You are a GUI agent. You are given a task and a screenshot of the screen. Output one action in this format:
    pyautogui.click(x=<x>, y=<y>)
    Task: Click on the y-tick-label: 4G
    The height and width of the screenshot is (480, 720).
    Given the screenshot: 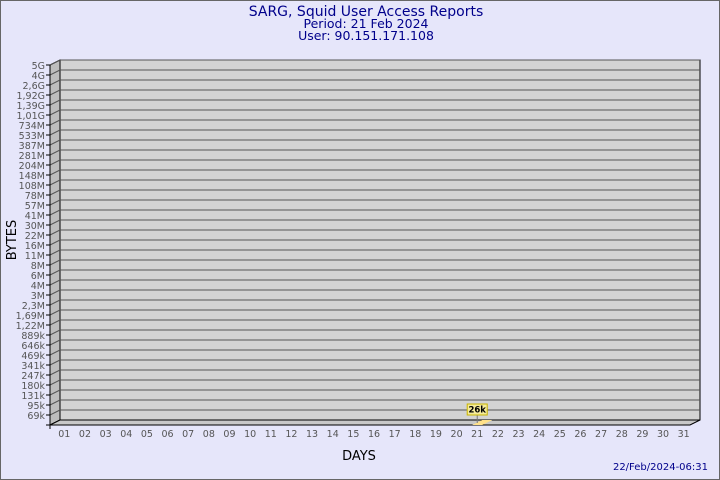 What is the action you would take?
    pyautogui.click(x=38, y=76)
    